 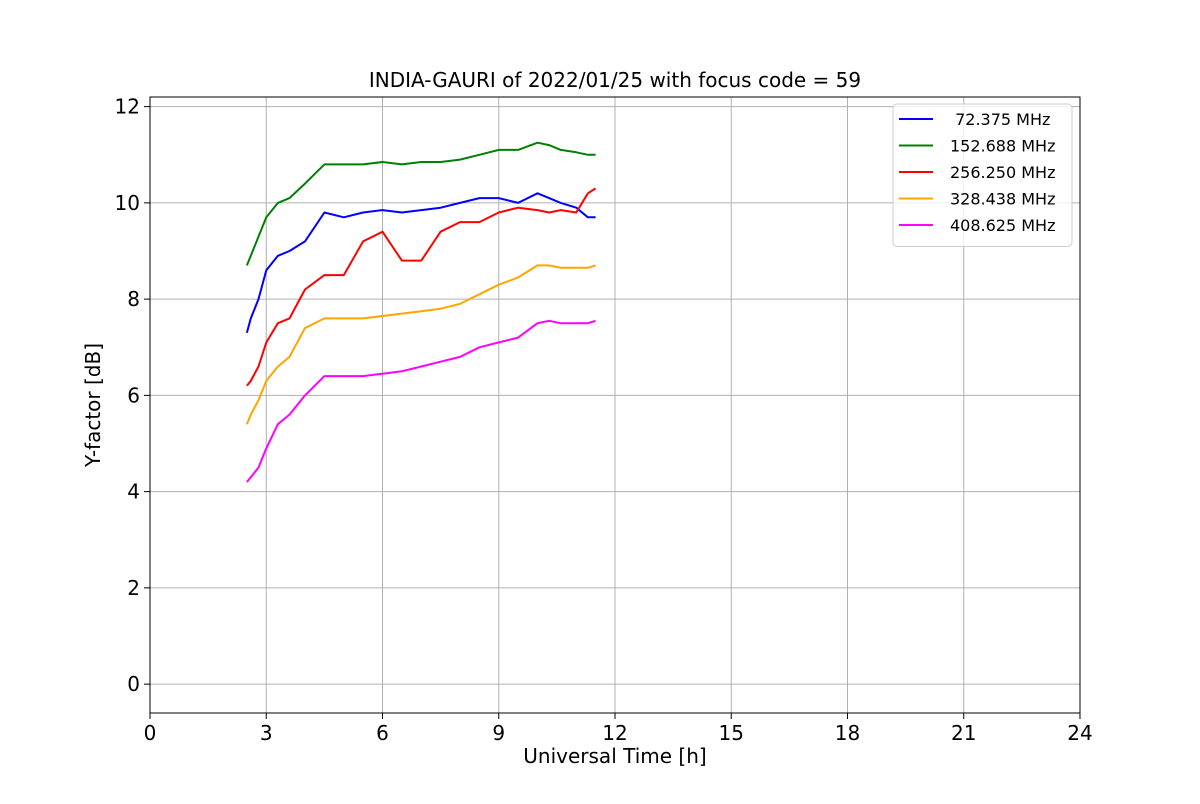 What do you see at coordinates (1079, 733) in the screenshot?
I see `x-tick-label: 24` at bounding box center [1079, 733].